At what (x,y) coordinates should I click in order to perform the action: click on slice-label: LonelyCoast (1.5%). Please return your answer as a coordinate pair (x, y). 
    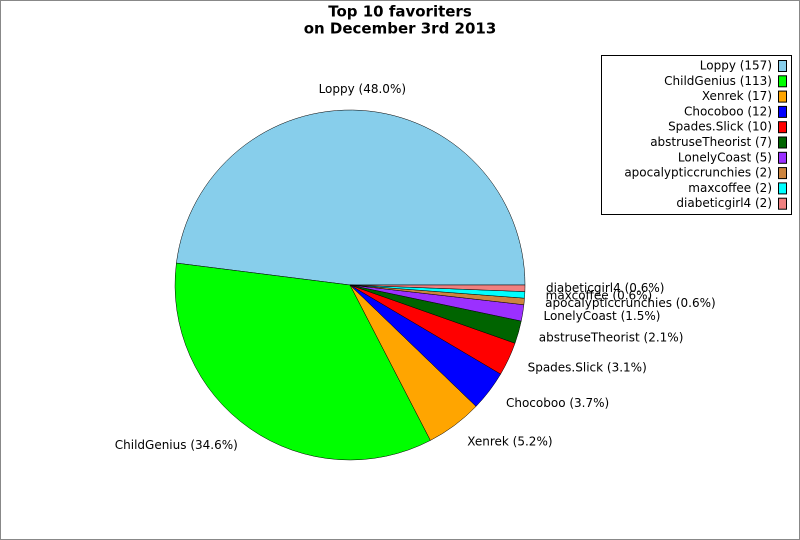
    Looking at the image, I should click on (601, 316).